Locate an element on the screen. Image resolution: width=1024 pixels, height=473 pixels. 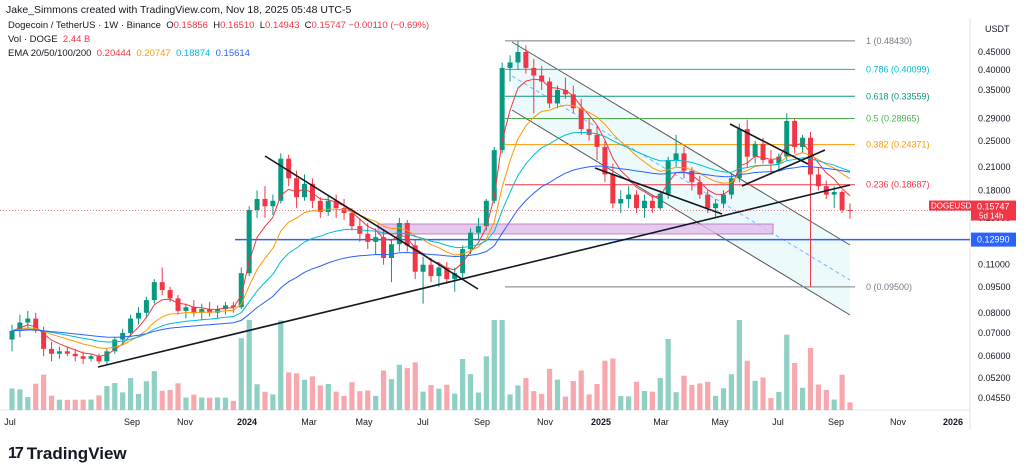
flag-lower-trendline is located at coordinates (783, 168).